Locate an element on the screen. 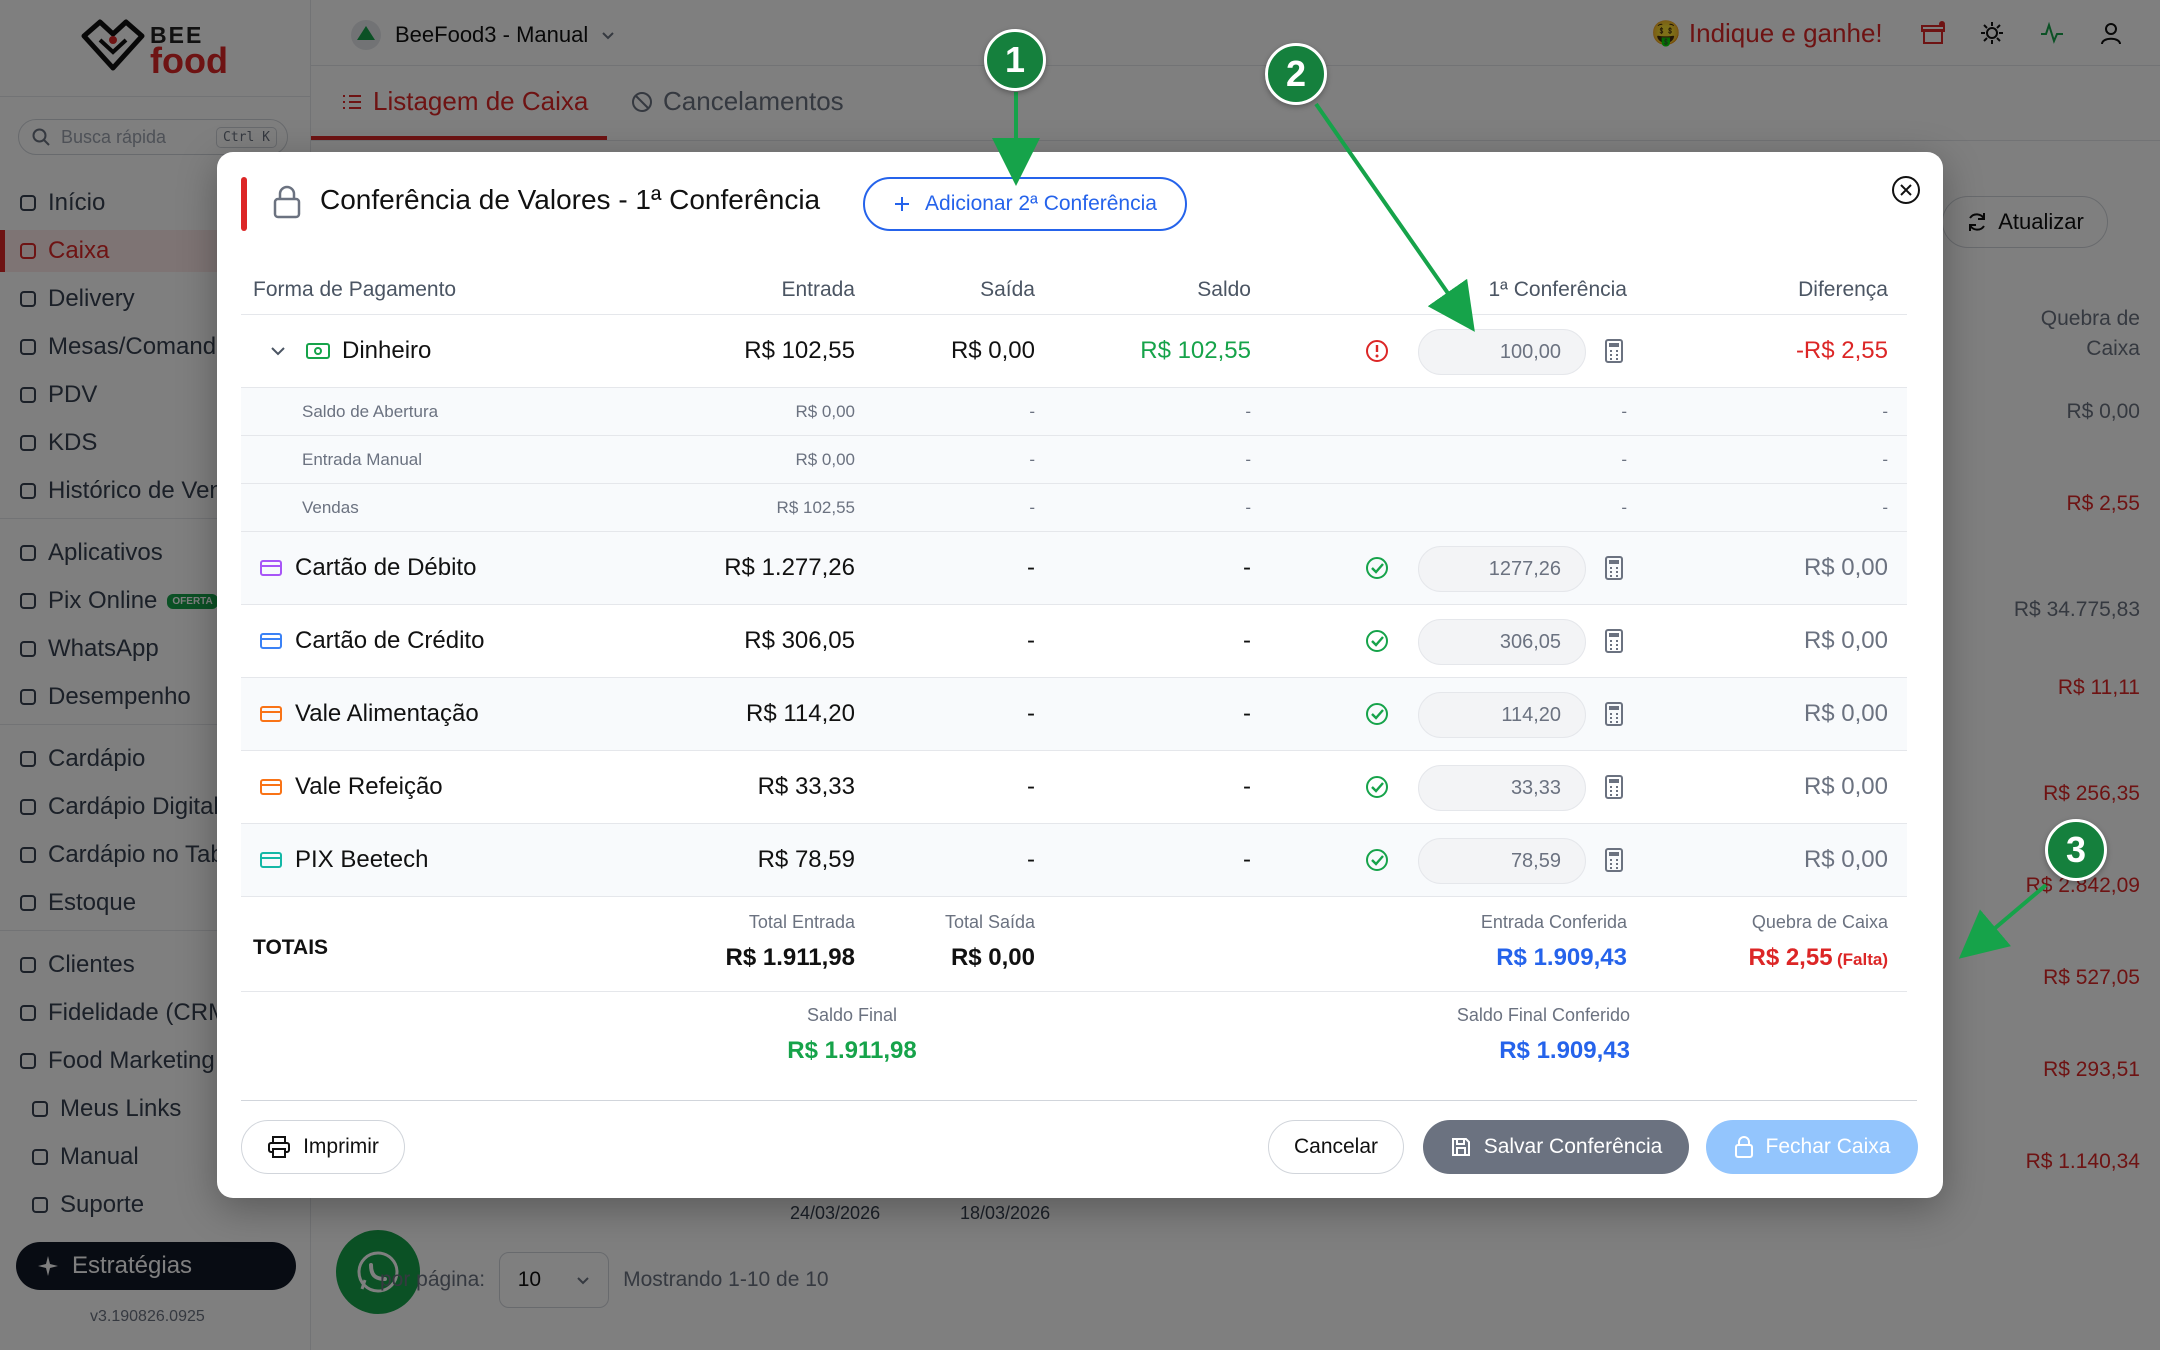 Image resolution: width=2160 pixels, height=1350 pixels. final-balance-value: R$ 1.911,98 is located at coordinates (852, 1050).